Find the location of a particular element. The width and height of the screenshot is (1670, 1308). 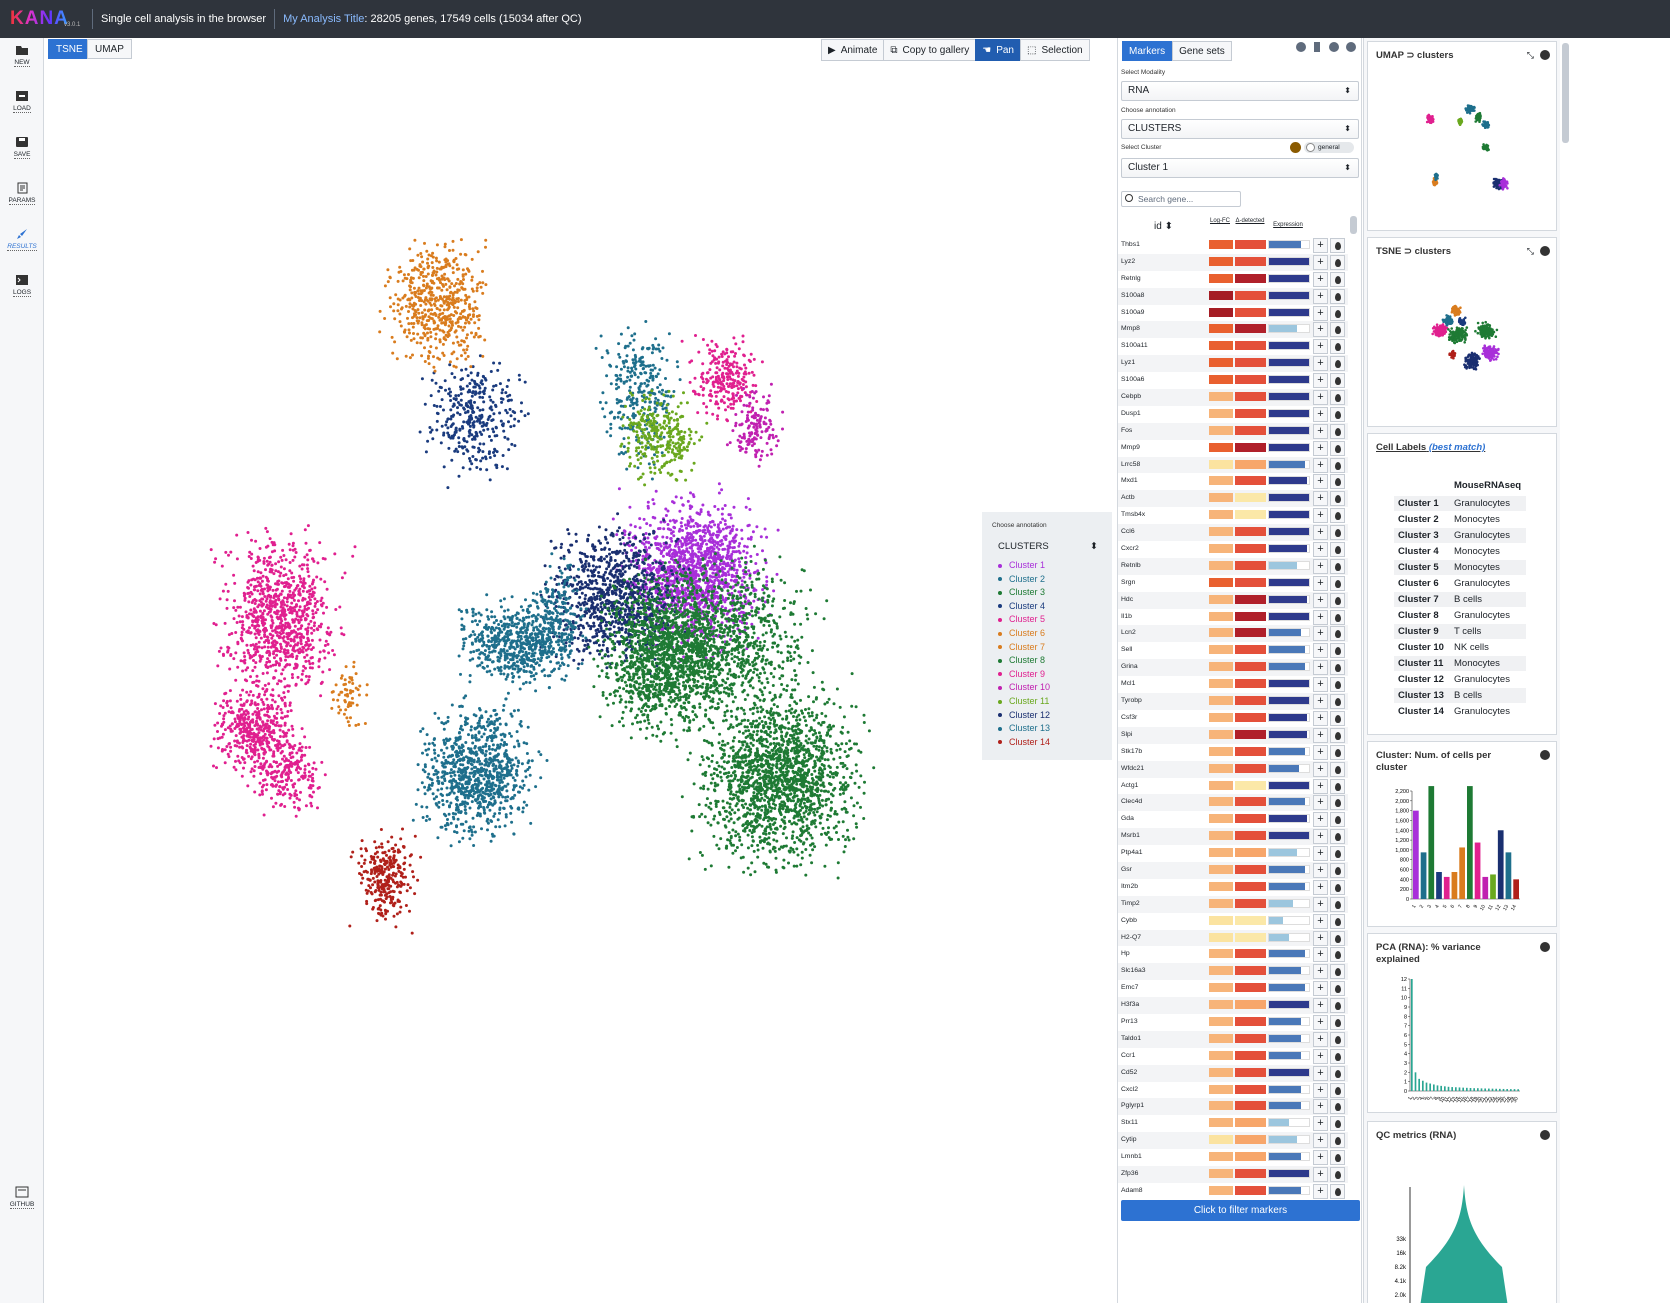

gene-row: Timp2+ is located at coordinates (1233, 904).